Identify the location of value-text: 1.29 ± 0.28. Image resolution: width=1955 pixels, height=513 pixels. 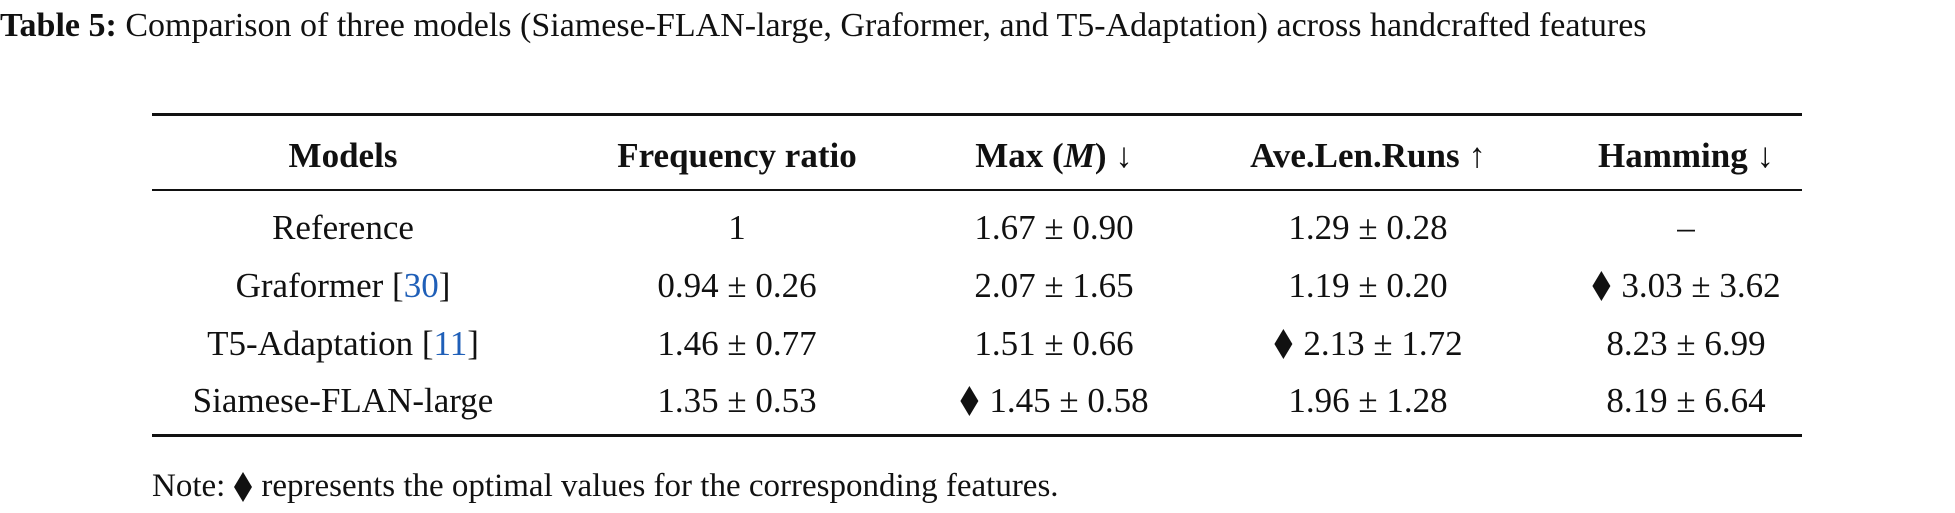
(1368, 227).